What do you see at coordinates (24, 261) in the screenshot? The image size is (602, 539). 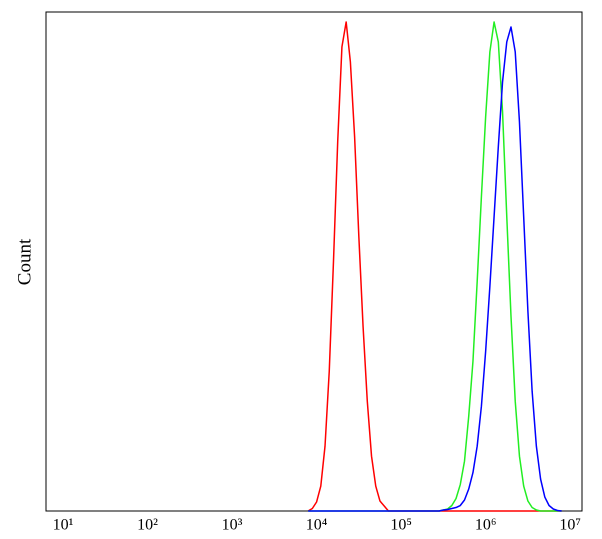 I see `y-axis-label: Count` at bounding box center [24, 261].